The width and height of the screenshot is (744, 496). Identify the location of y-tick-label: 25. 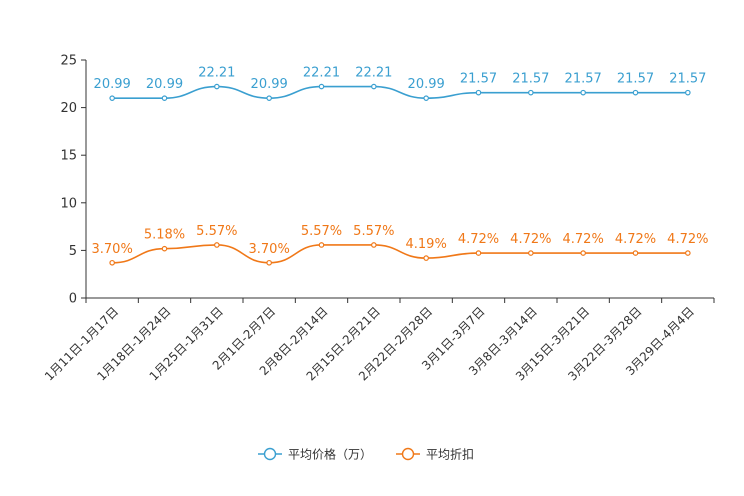
(68, 61).